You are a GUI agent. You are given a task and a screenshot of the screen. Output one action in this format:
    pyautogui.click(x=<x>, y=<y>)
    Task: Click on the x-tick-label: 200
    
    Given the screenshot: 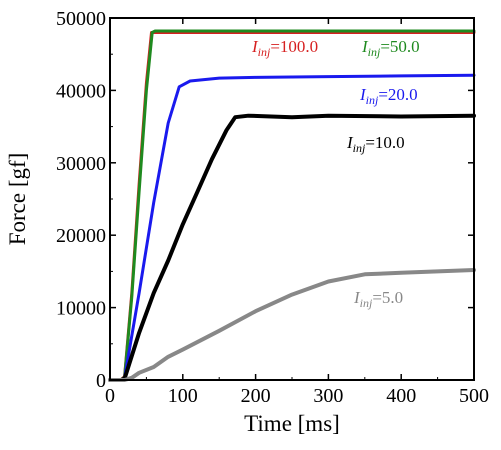 What is the action you would take?
    pyautogui.click(x=256, y=396)
    